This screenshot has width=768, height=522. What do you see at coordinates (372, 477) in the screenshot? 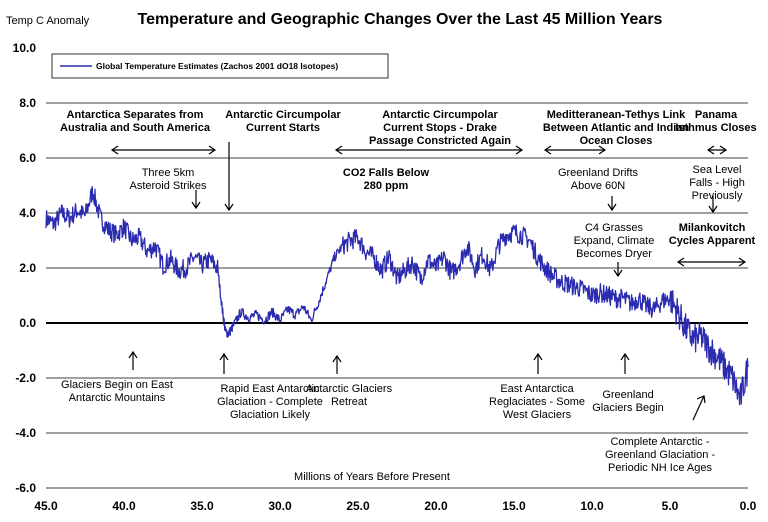
I see `x-axis-label: Millions of Years Before Present` at bounding box center [372, 477].